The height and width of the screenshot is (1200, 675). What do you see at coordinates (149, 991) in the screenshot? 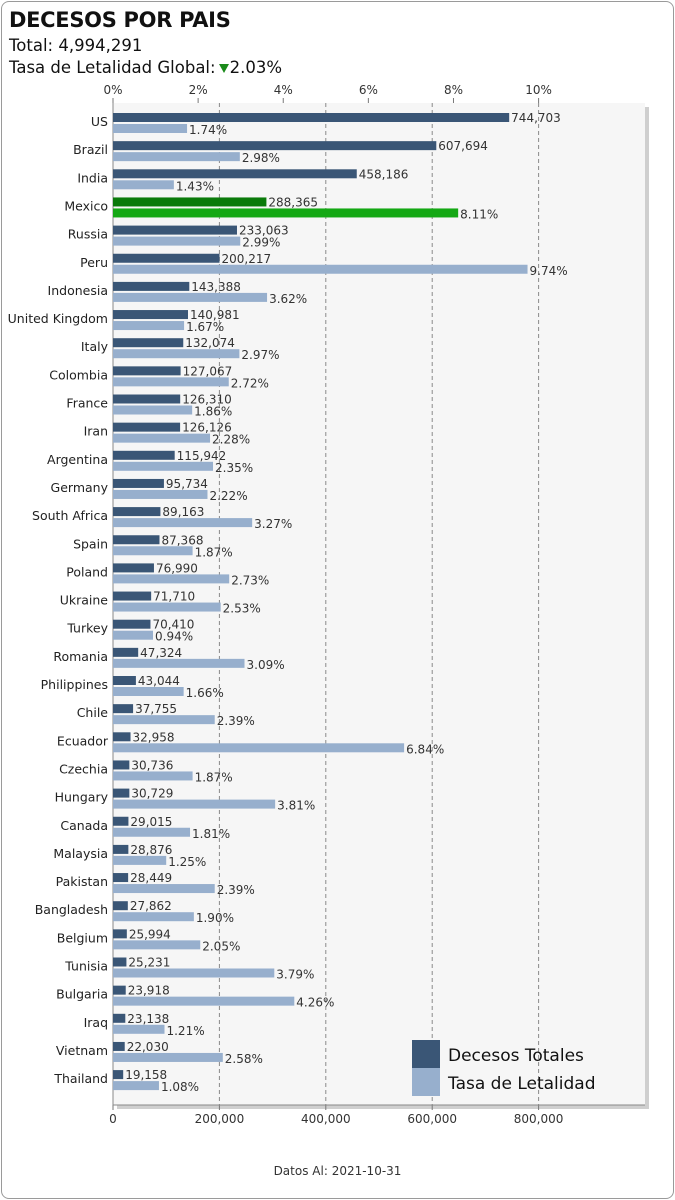
I see `deaths-value-label: 23,918` at bounding box center [149, 991].